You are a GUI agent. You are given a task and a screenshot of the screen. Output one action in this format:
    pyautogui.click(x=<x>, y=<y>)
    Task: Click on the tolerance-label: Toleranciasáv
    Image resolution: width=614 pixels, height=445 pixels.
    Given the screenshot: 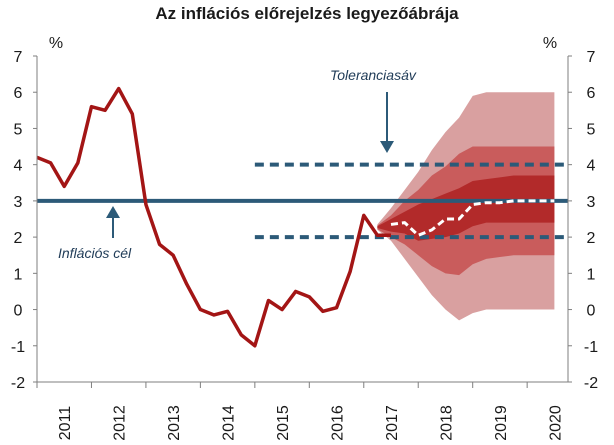 What is the action you would take?
    pyautogui.click(x=373, y=75)
    